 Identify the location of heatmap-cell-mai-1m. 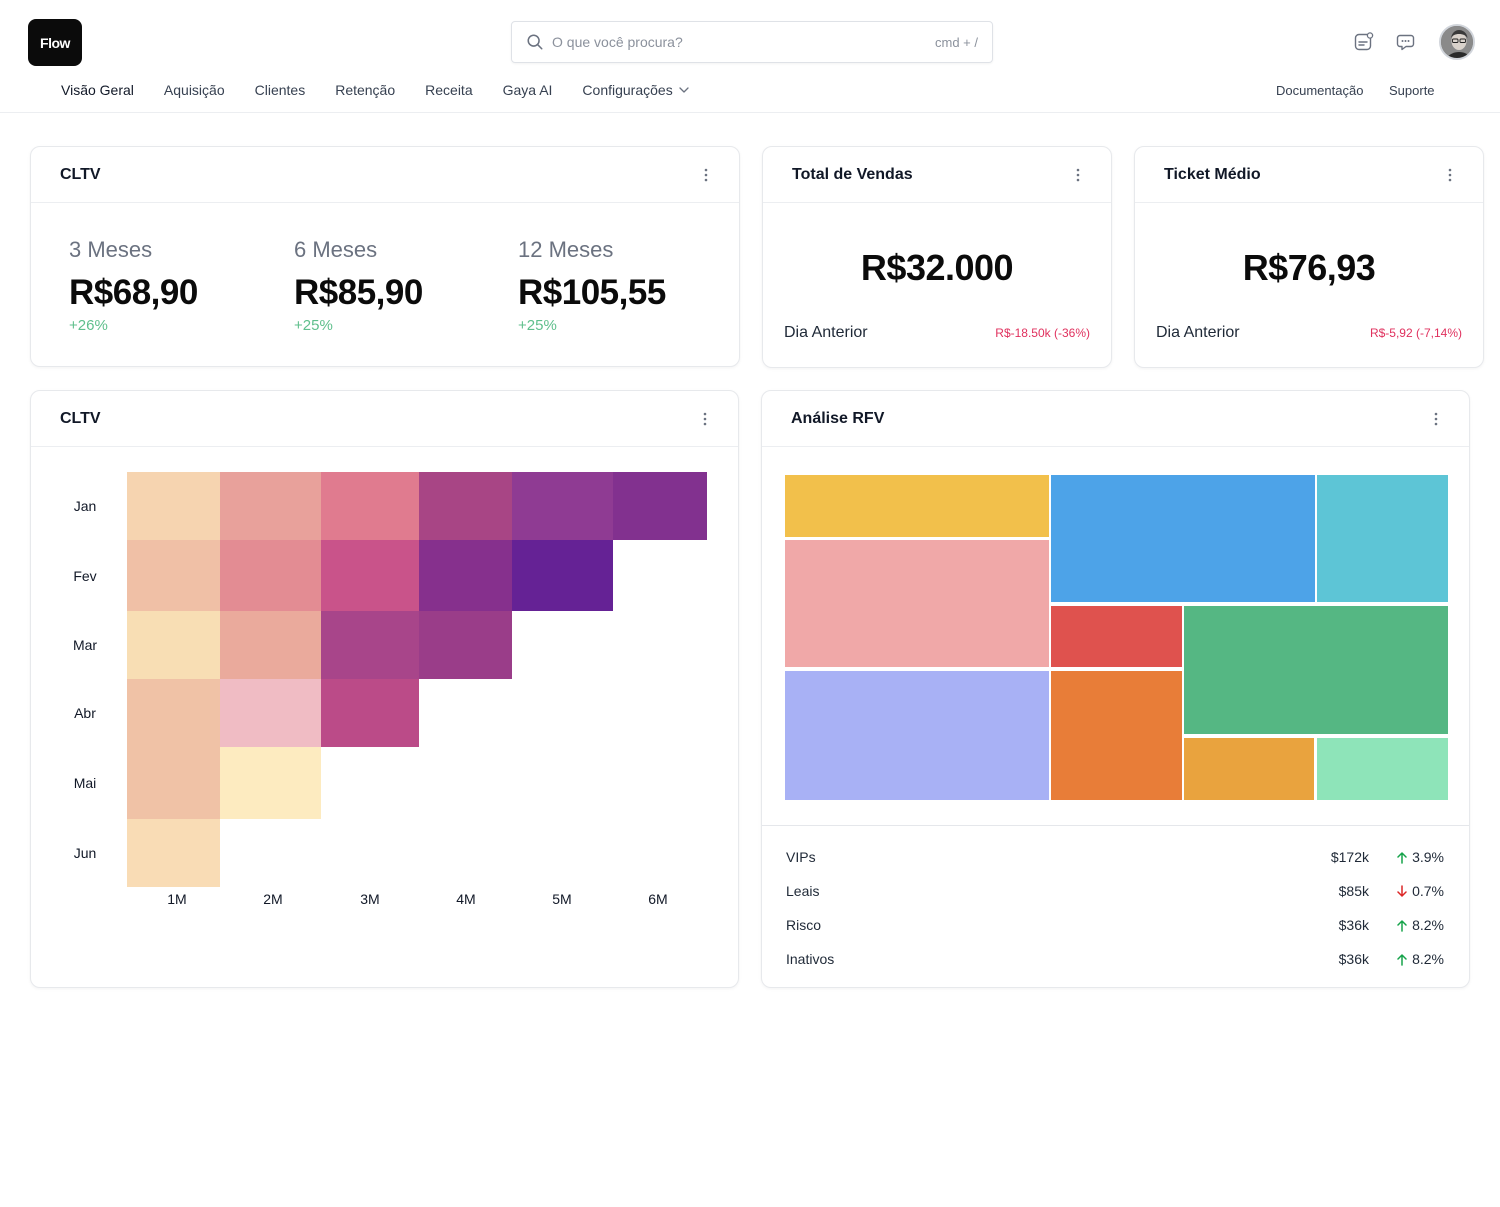
(173, 783).